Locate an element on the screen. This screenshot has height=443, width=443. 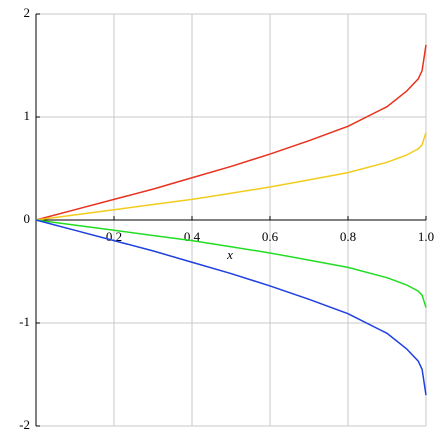
y-tick-label: -2 is located at coordinates (24, 424).